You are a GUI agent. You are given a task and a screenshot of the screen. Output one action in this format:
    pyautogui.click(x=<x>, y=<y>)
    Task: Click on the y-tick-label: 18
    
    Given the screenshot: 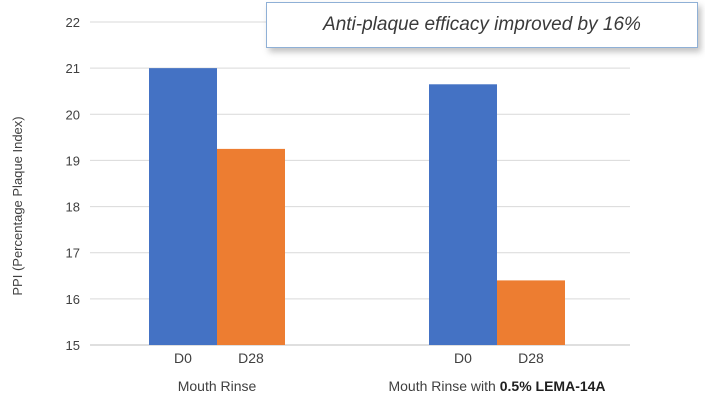 What is the action you would take?
    pyautogui.click(x=73, y=207)
    